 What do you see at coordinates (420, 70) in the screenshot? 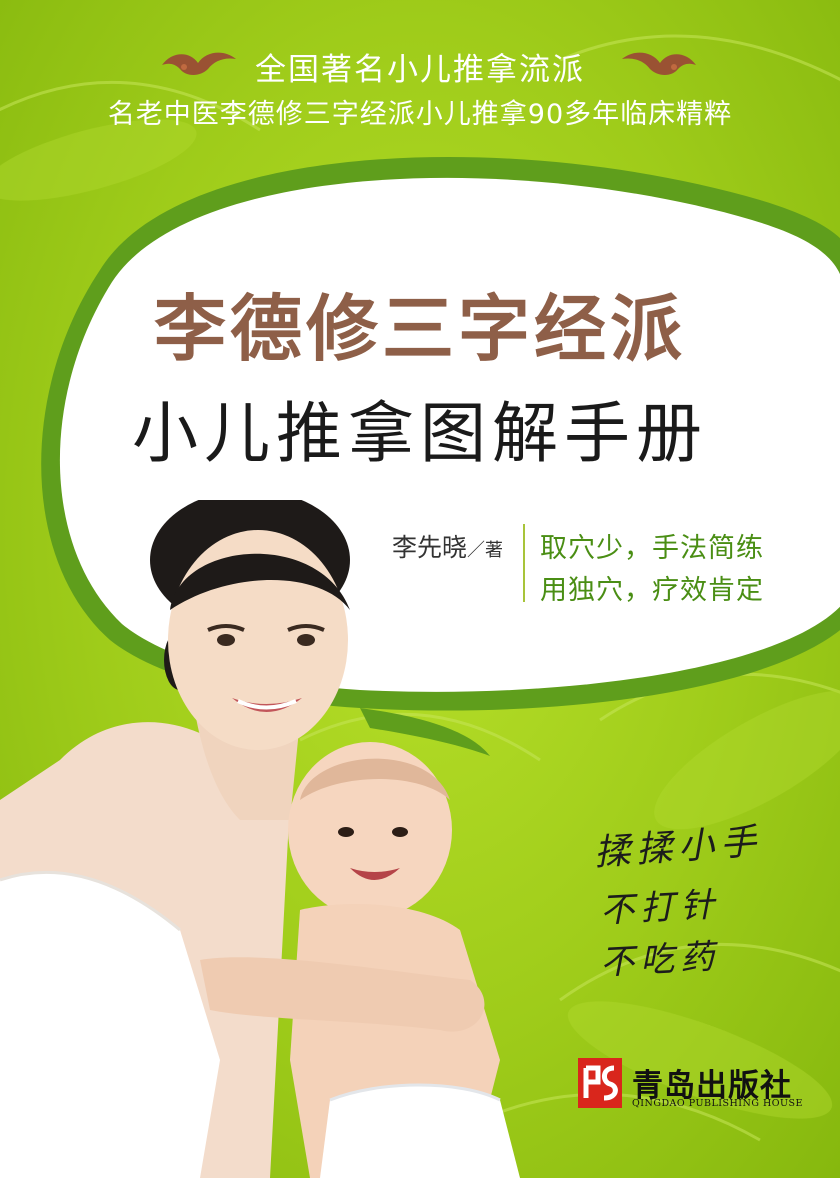
I see `school-tagline: 全国著名小儿推拿流派` at bounding box center [420, 70].